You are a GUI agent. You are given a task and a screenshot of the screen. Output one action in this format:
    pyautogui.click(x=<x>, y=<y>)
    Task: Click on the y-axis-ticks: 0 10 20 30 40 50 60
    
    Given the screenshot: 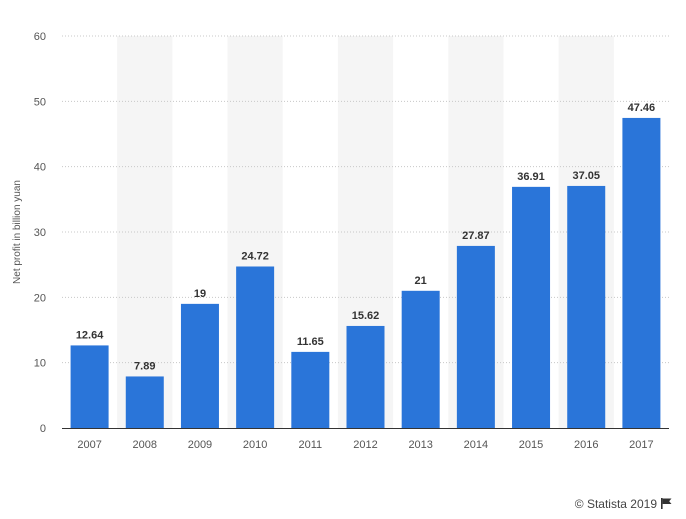 What is the action you would take?
    pyautogui.click(x=40, y=233)
    